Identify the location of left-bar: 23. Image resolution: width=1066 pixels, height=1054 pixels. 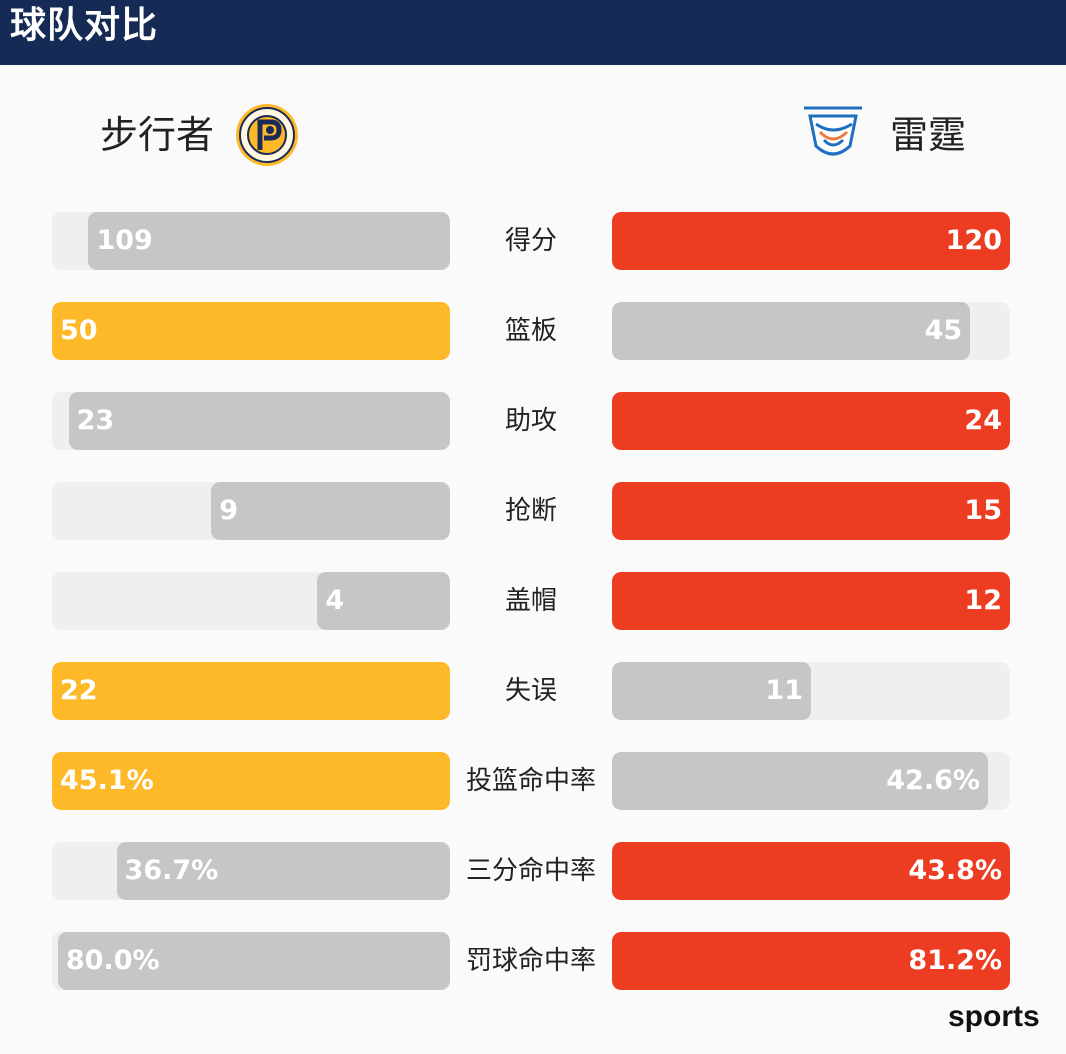
(259, 421).